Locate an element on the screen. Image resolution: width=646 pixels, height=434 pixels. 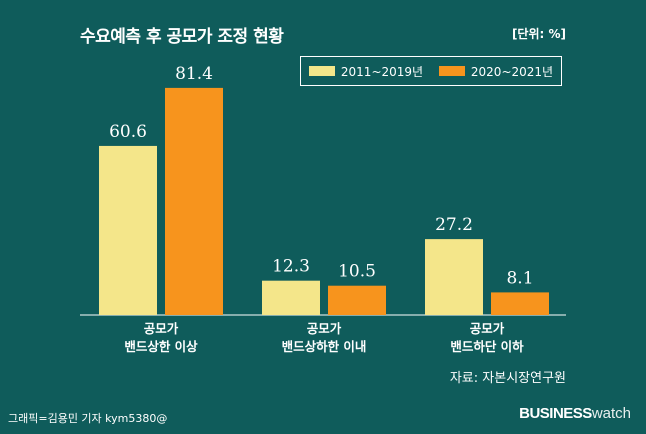
chart-title: 수요예측 후 공모가 조정 현황 is located at coordinates (182, 37).